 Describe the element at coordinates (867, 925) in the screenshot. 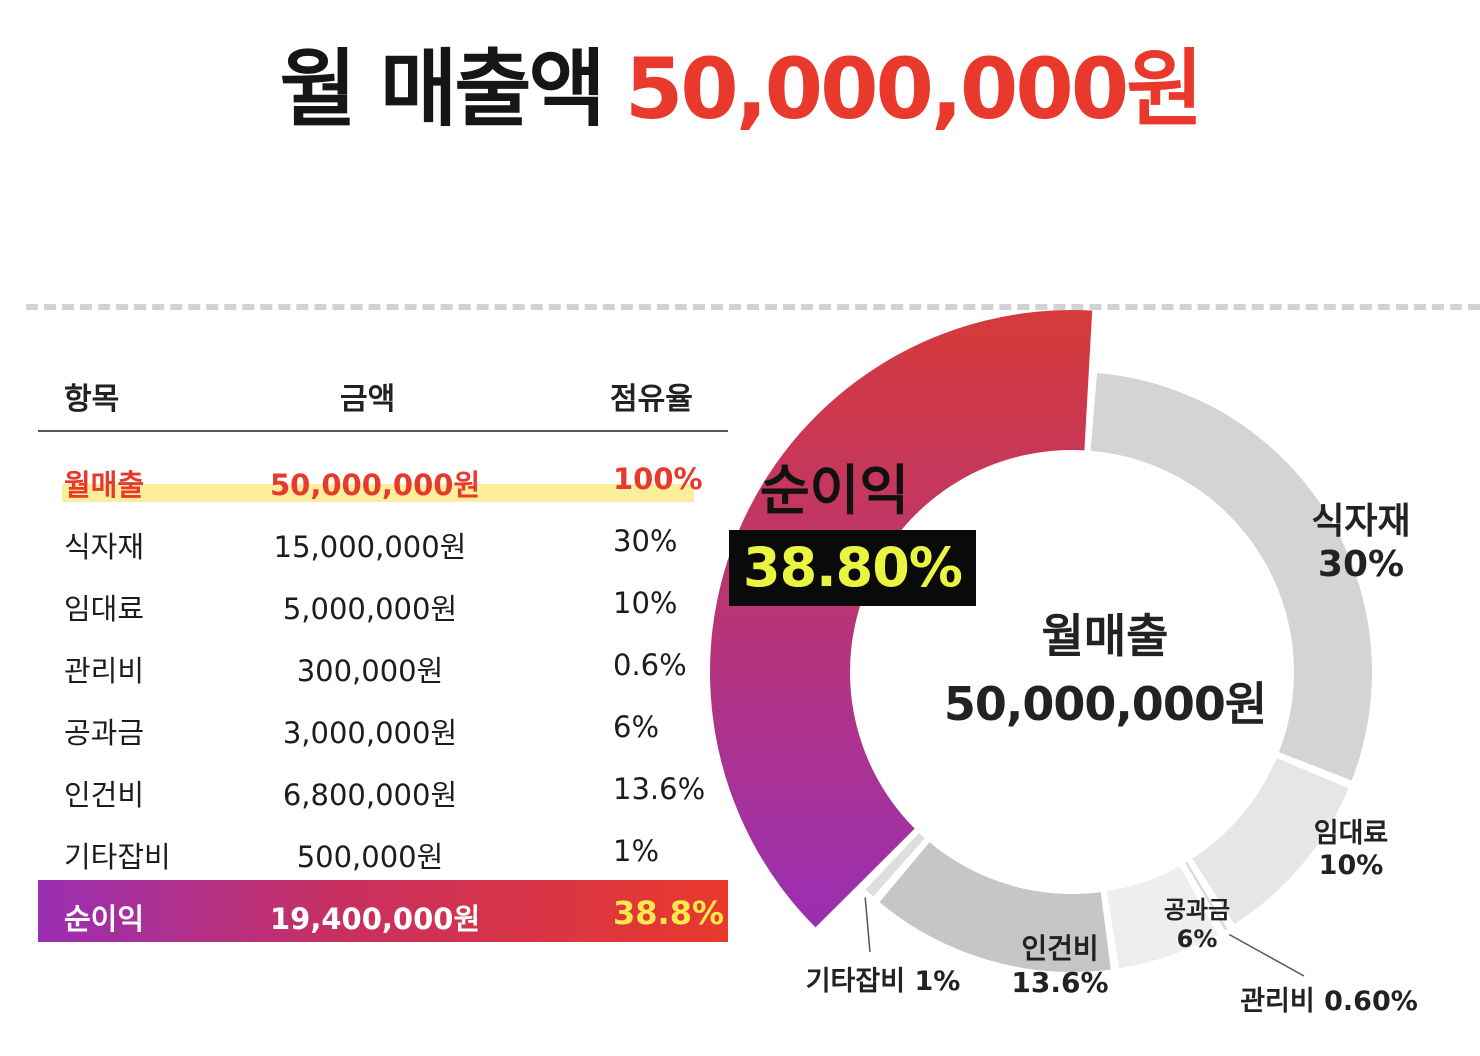

I see `leader-line-기타잡비` at that location.